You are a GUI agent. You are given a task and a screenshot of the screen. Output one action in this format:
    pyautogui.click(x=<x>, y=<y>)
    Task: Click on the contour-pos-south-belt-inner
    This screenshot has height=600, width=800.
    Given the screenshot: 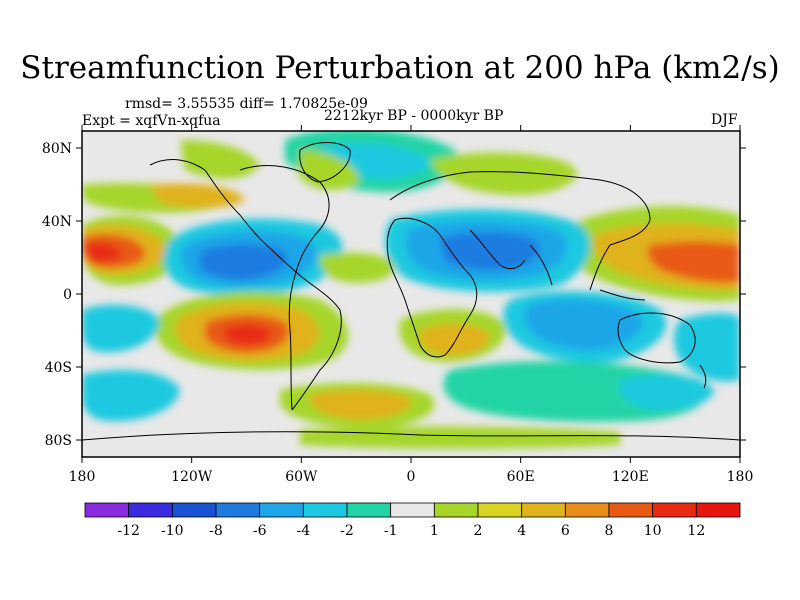 What is the action you would take?
    pyautogui.click(x=360, y=405)
    